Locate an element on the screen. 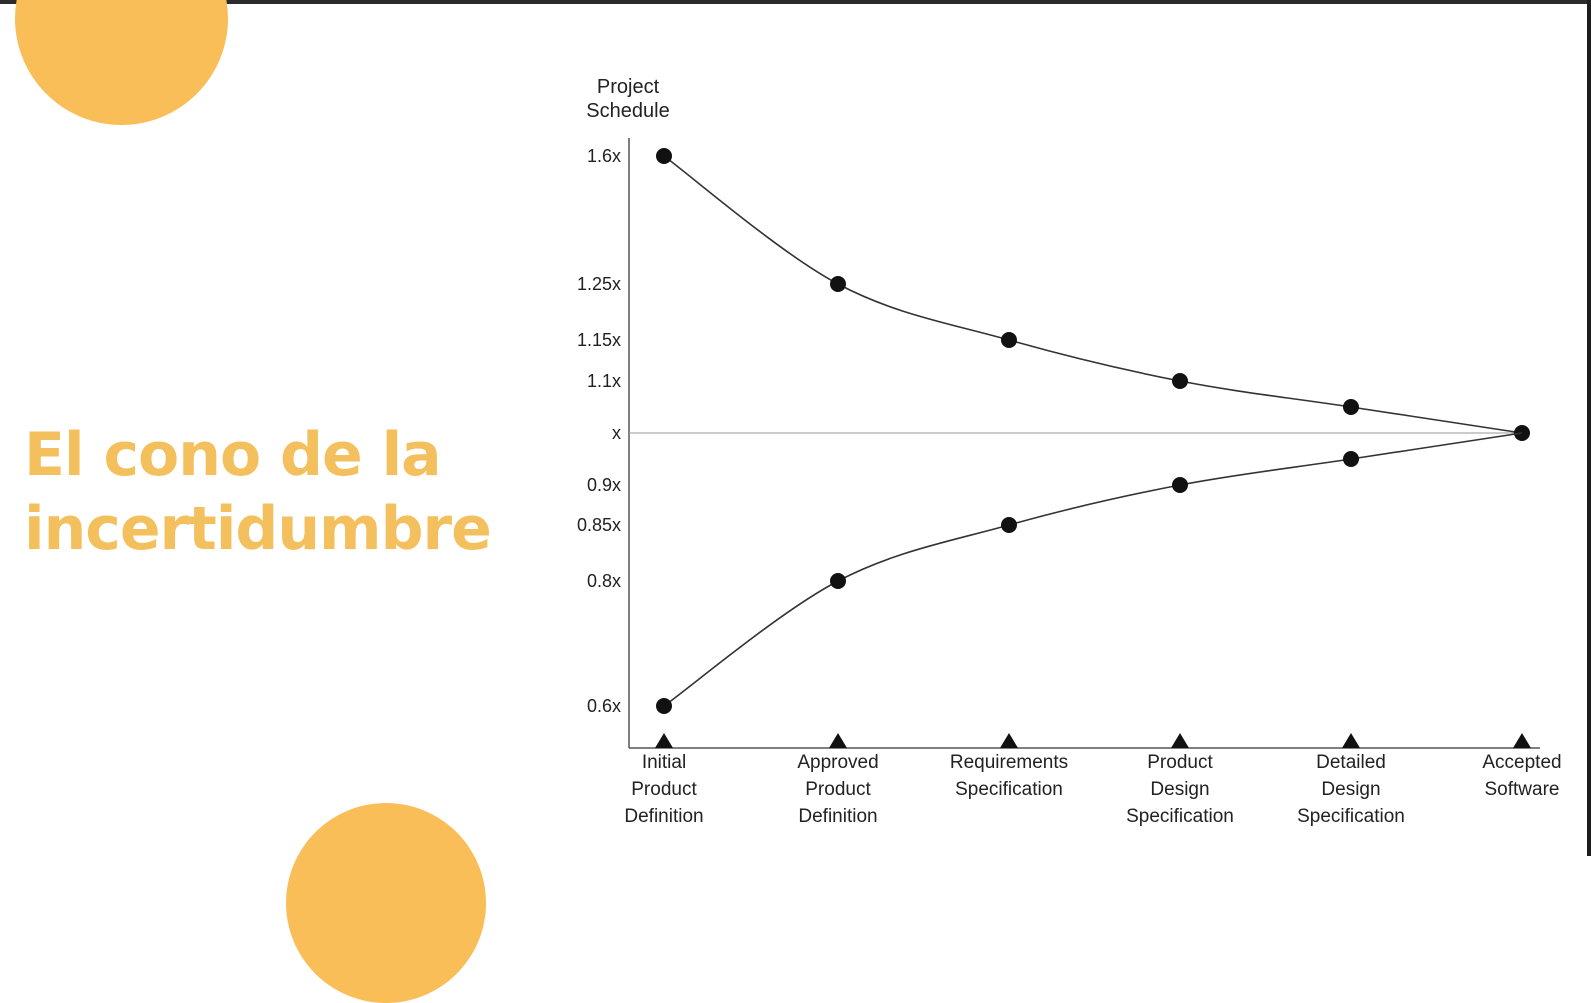 This screenshot has width=1591, height=1003. x-category-label: Product Design Specification is located at coordinates (1180, 789).